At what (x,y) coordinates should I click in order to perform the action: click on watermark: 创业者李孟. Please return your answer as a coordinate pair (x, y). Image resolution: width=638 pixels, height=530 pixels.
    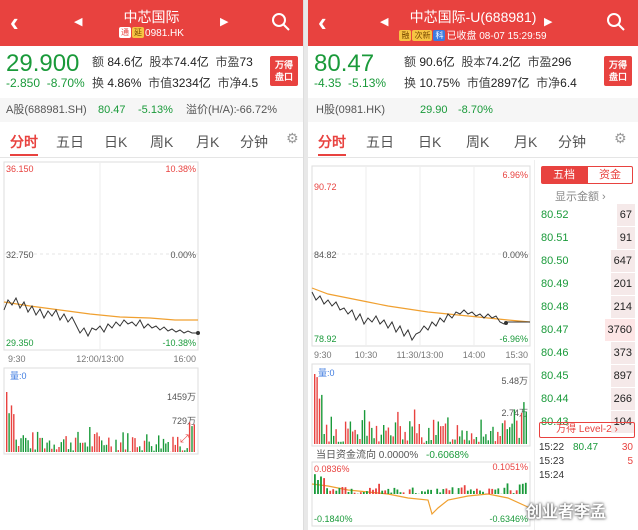
    Looking at the image, I should click on (566, 512).